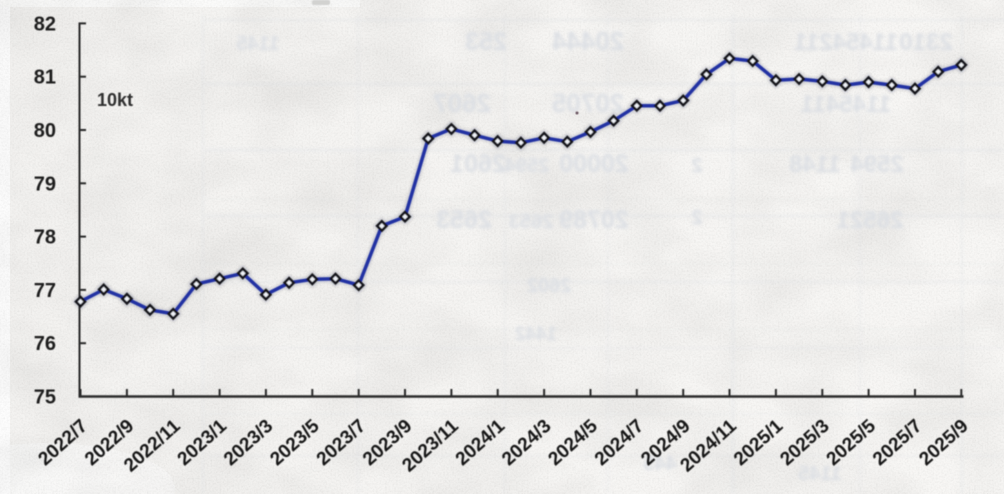  Describe the element at coordinates (462, 103) in the screenshot. I see `svg-text: 2607` at that location.